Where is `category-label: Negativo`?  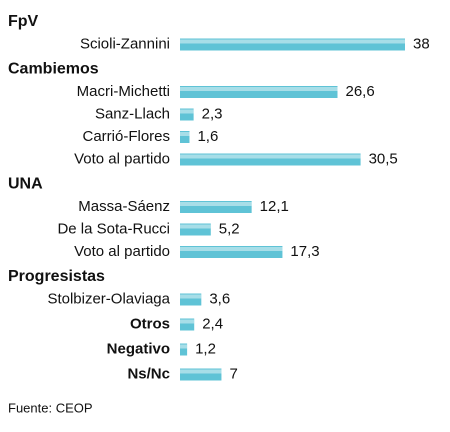
category-label: Negativo is located at coordinates (138, 348).